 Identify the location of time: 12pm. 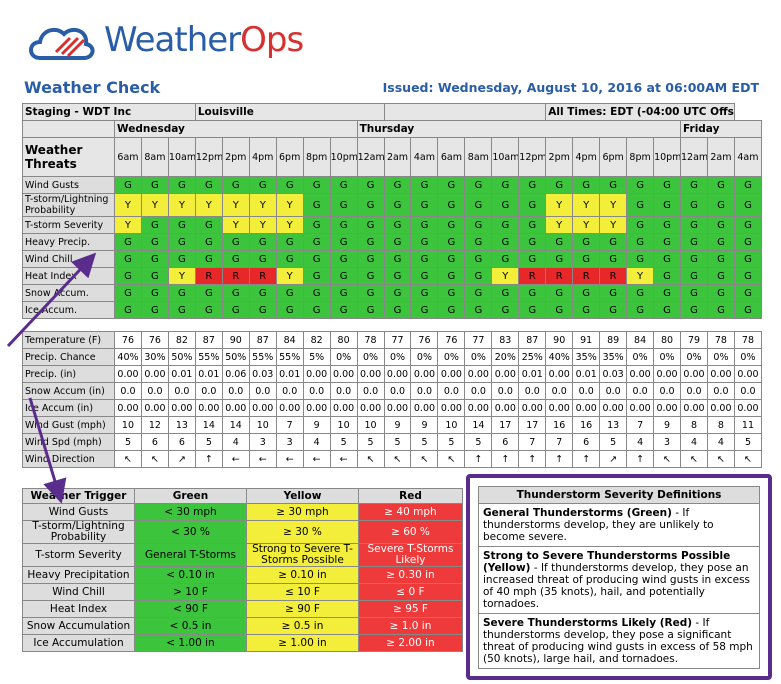
(208, 157).